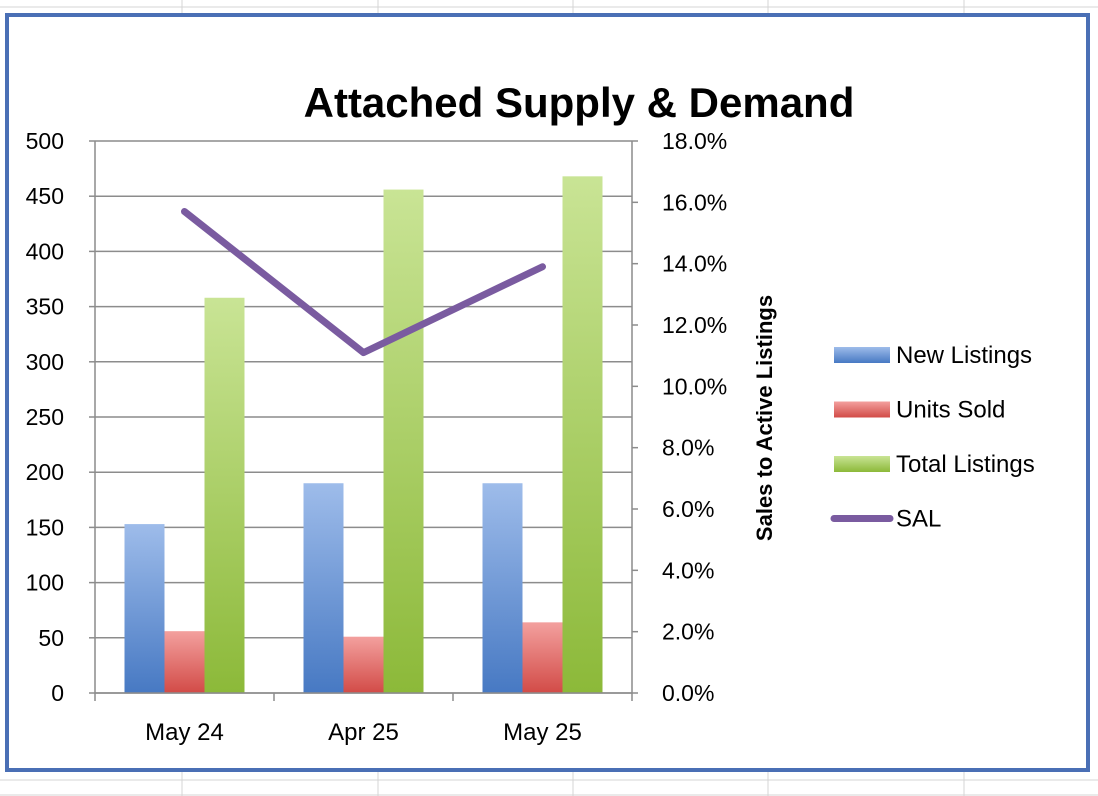 The height and width of the screenshot is (796, 1098). What do you see at coordinates (57, 693) in the screenshot?
I see `left-tick-label: 0` at bounding box center [57, 693].